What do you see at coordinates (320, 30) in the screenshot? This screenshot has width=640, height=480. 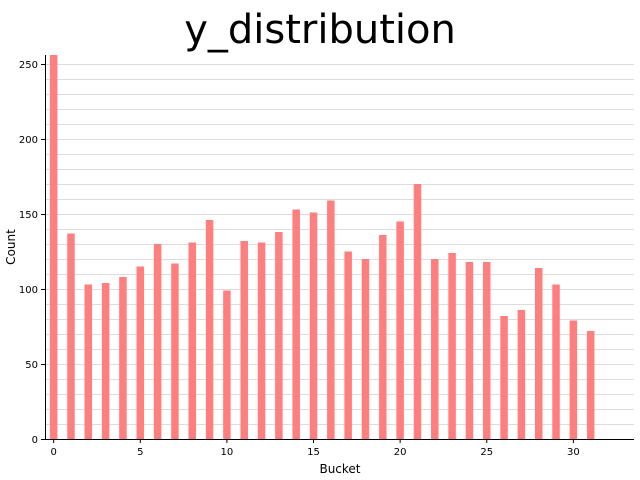 I see `chart-title: y_distribution` at bounding box center [320, 30].